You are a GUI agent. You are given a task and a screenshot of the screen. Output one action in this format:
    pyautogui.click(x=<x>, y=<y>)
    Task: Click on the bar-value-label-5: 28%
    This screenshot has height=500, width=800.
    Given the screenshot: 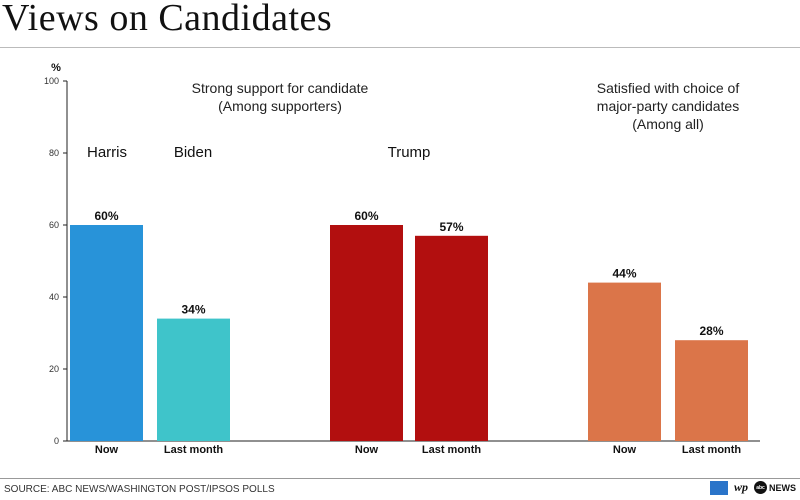 What is the action you would take?
    pyautogui.click(x=711, y=331)
    